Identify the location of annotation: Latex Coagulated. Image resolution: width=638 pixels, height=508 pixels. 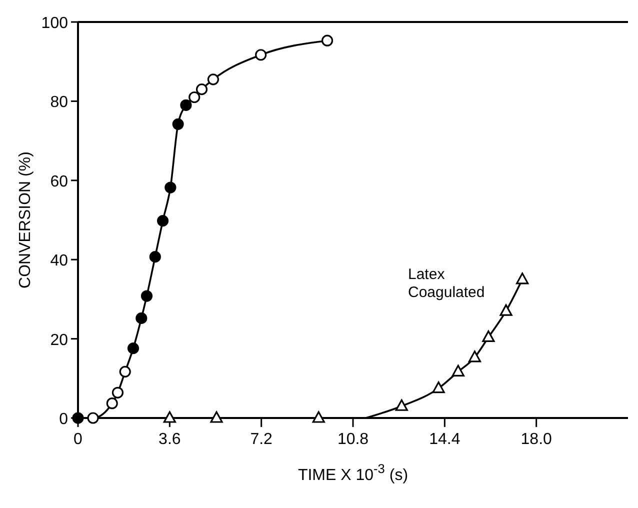
(446, 284).